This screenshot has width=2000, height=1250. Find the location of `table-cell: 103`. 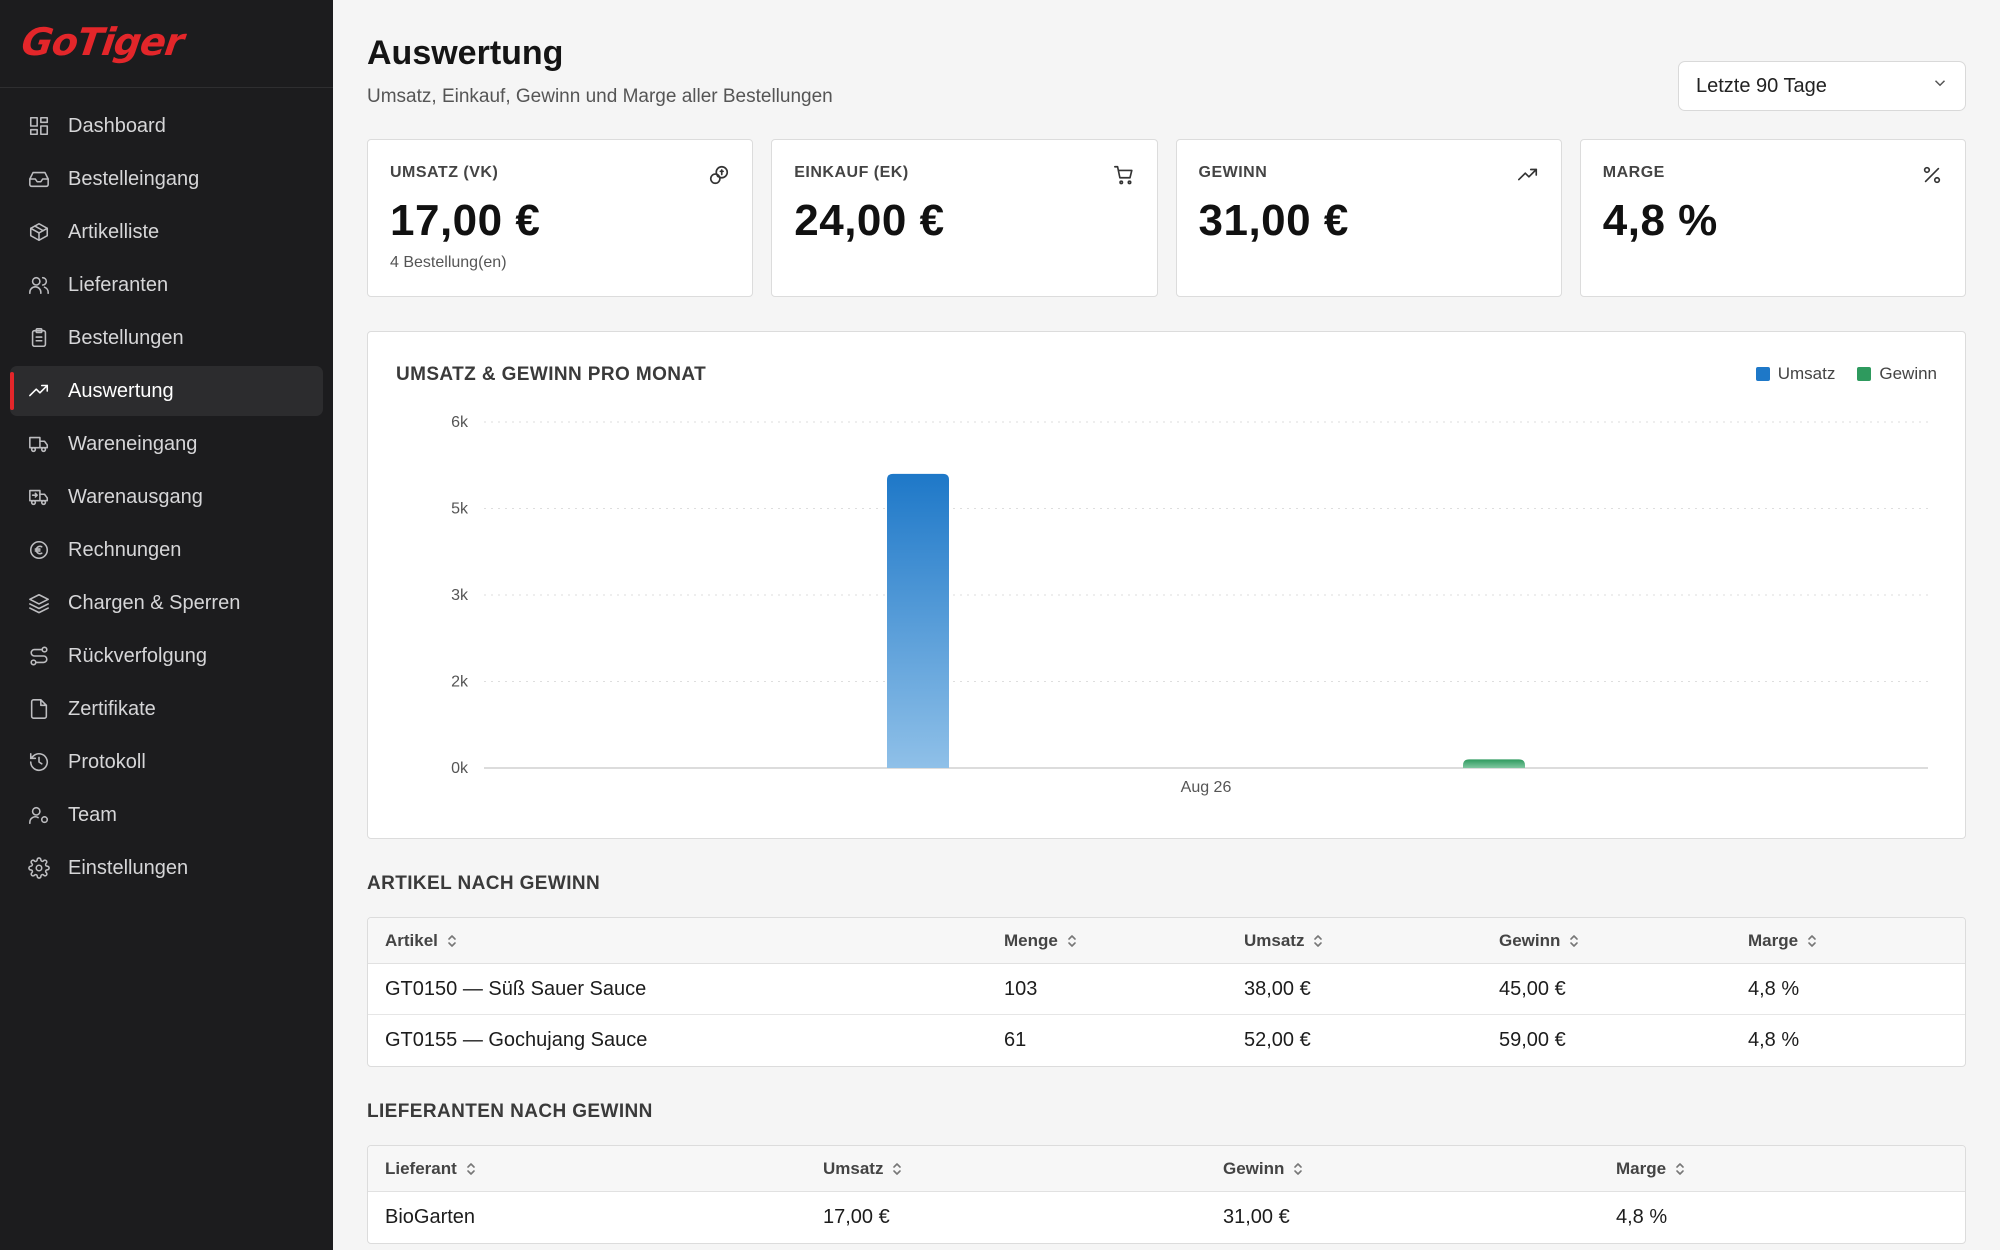

table-cell: 103 is located at coordinates (1021, 988).